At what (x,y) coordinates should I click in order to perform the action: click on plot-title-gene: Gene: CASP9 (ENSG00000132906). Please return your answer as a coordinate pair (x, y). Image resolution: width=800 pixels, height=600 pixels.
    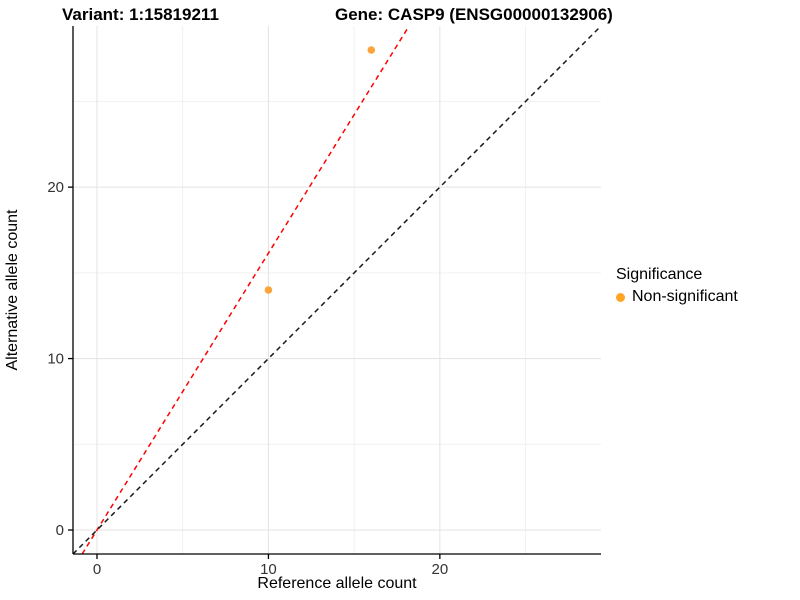
    Looking at the image, I should click on (474, 14).